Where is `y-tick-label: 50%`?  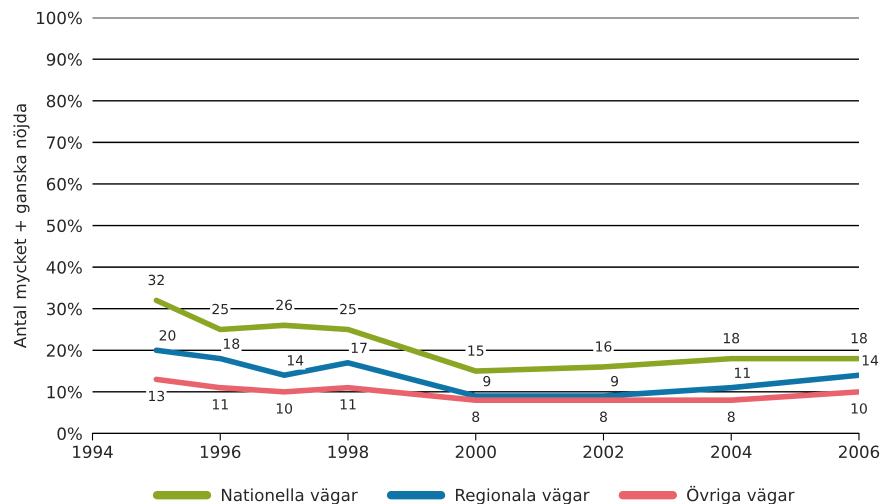
y-tick-label: 50% is located at coordinates (64, 226).